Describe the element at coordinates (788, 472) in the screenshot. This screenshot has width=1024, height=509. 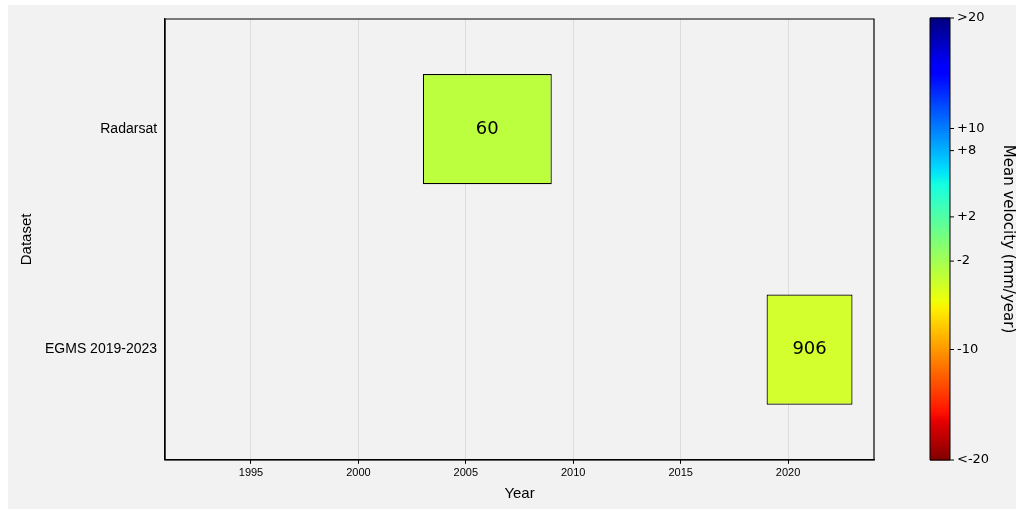
I see `x-tick-label: 2020` at that location.